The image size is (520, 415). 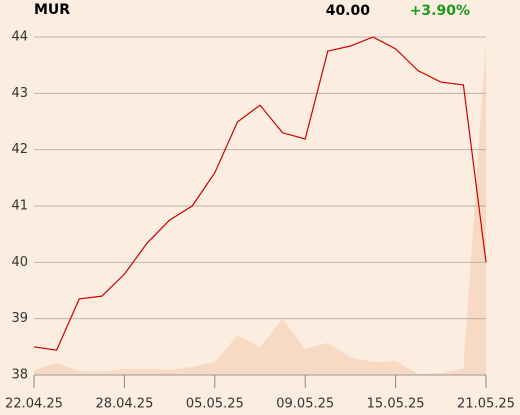 I want to click on x-tick-label: 22.04.25, so click(x=34, y=404).